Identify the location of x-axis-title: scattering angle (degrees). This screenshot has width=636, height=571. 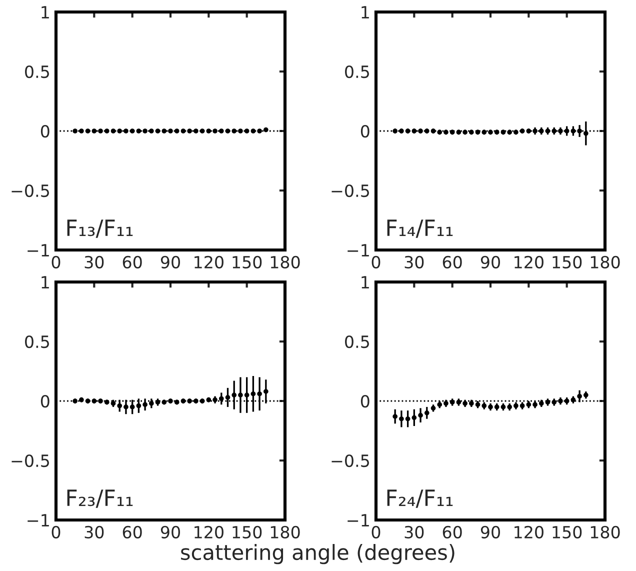
(317, 554).